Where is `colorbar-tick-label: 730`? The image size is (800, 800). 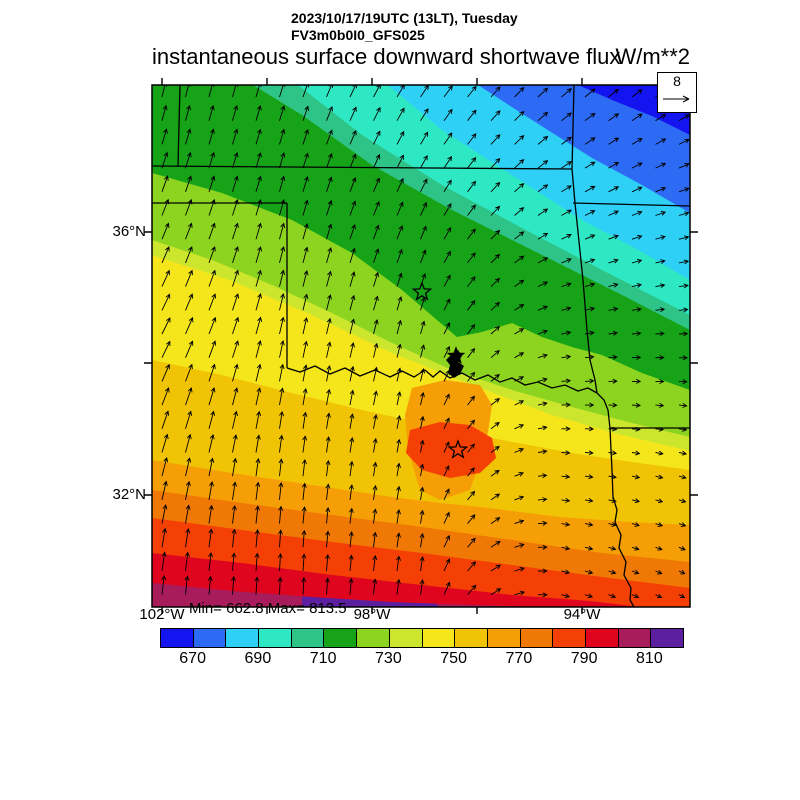
colorbar-tick-label: 730 is located at coordinates (388, 658).